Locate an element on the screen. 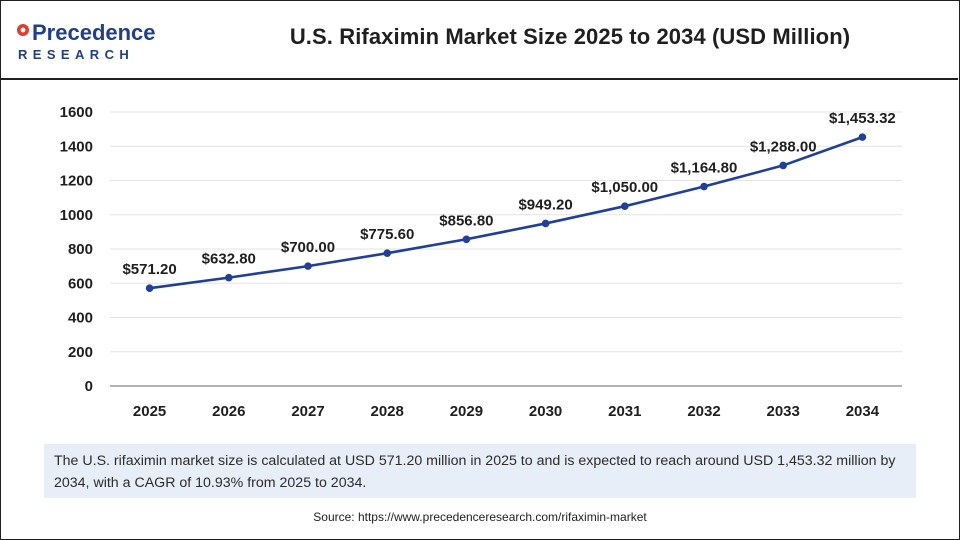  x-tick-label: 2026 is located at coordinates (228, 411).